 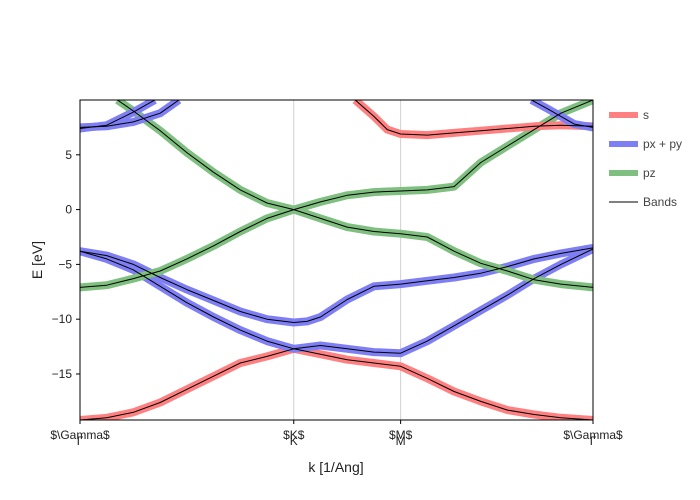 What do you see at coordinates (401, 441) in the screenshot?
I see `x-tick-glyph: M` at bounding box center [401, 441].